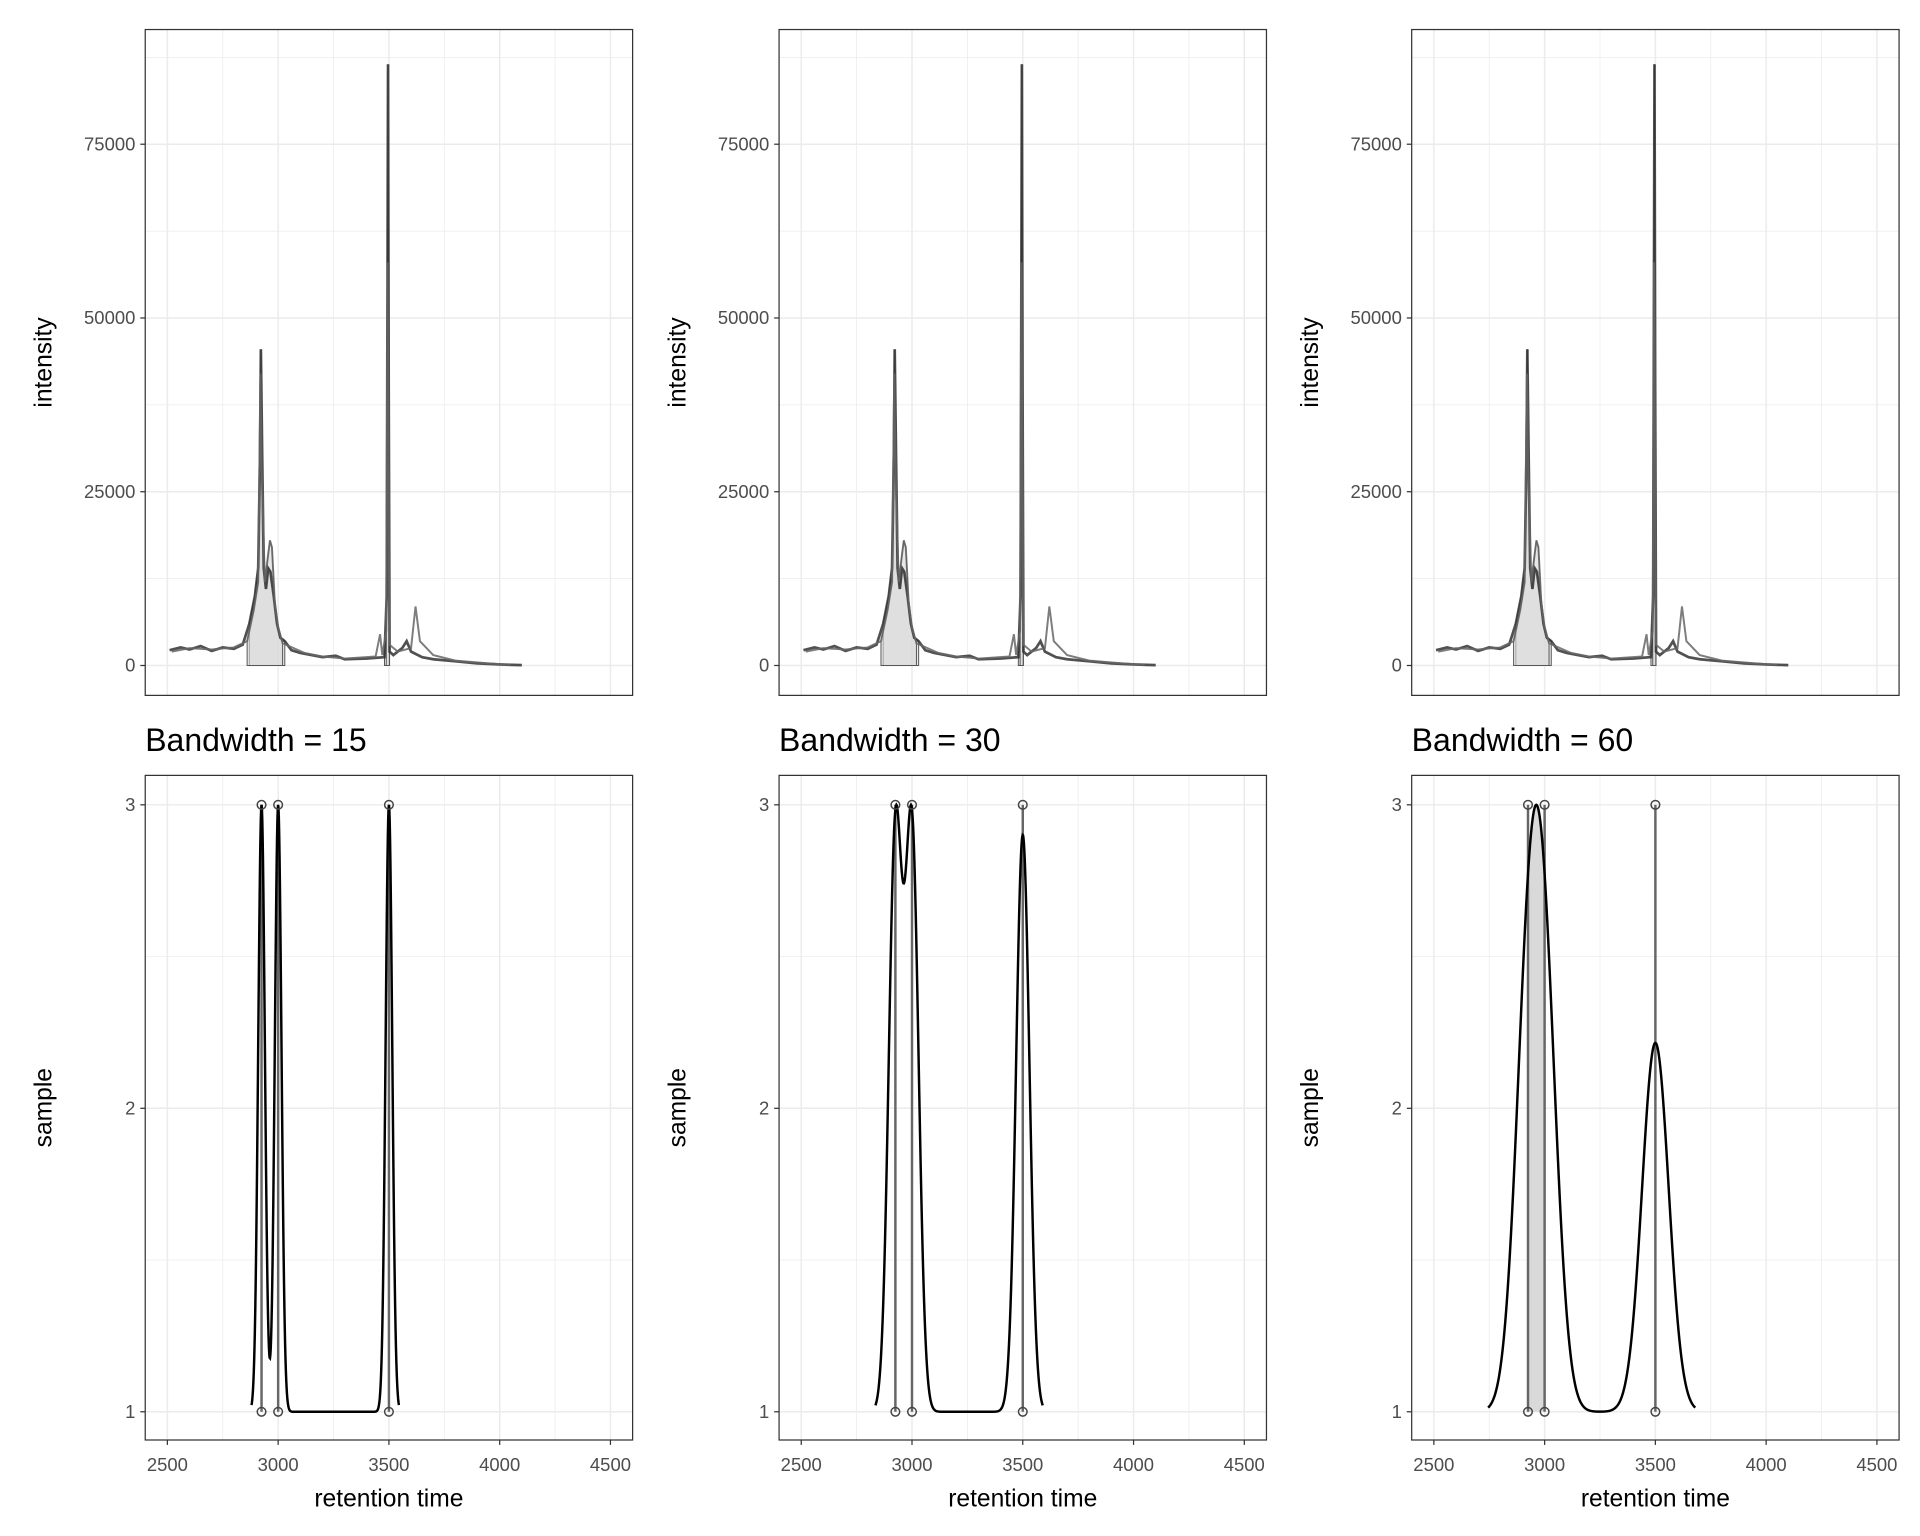 The height and width of the screenshot is (1536, 1920). Describe the element at coordinates (255, 740) in the screenshot. I see `panel-title: Bandwidth = 15` at that location.